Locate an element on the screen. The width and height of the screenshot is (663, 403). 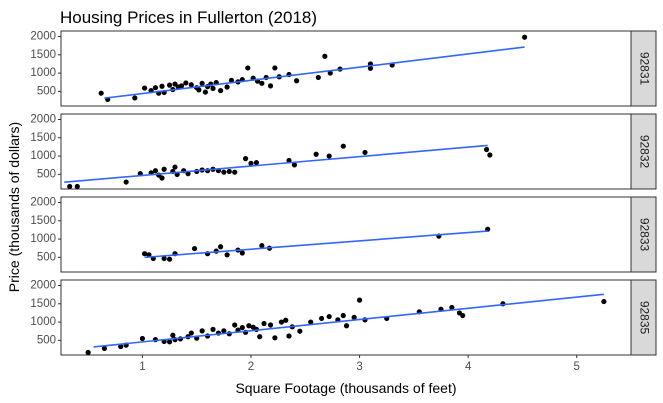
x-tick-label: 3 is located at coordinates (359, 367).